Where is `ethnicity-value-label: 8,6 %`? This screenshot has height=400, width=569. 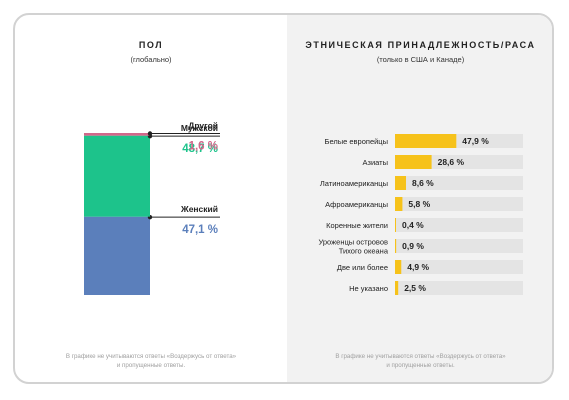
ethnicity-value-label: 8,6 % is located at coordinates (423, 183).